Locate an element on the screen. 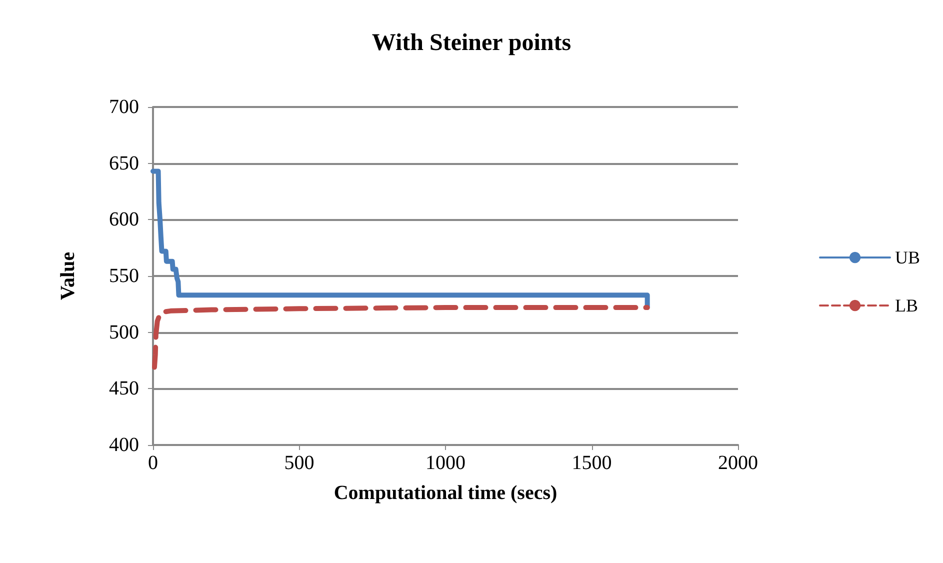  y-tick-label: 400 is located at coordinates (124, 445).